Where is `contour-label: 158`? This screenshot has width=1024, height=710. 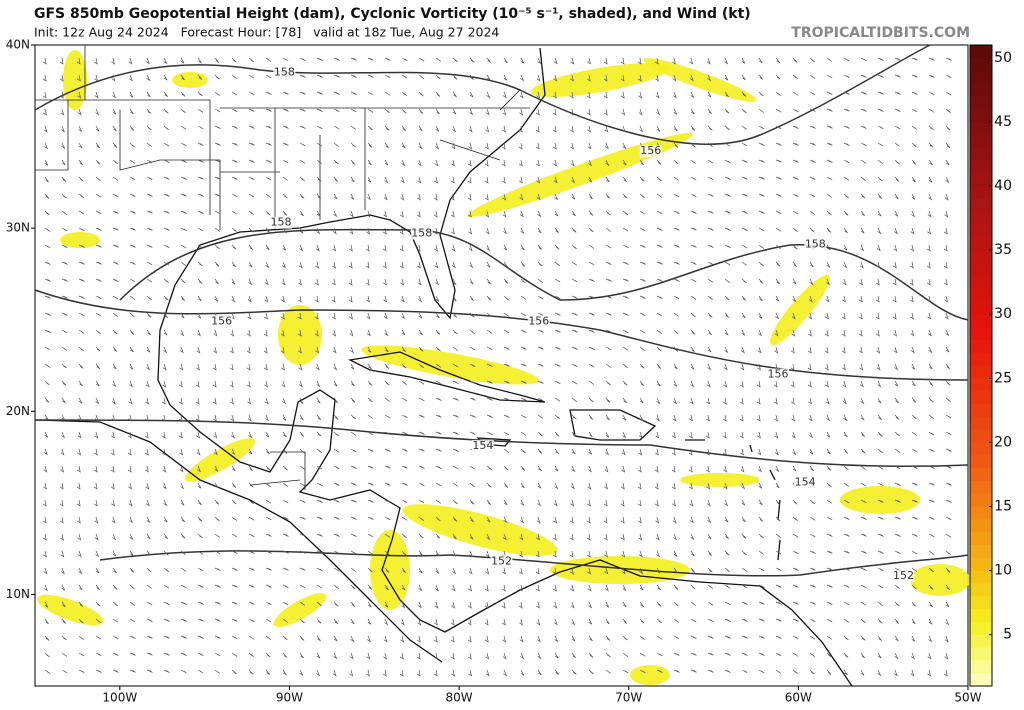 contour-label: 158 is located at coordinates (280, 222).